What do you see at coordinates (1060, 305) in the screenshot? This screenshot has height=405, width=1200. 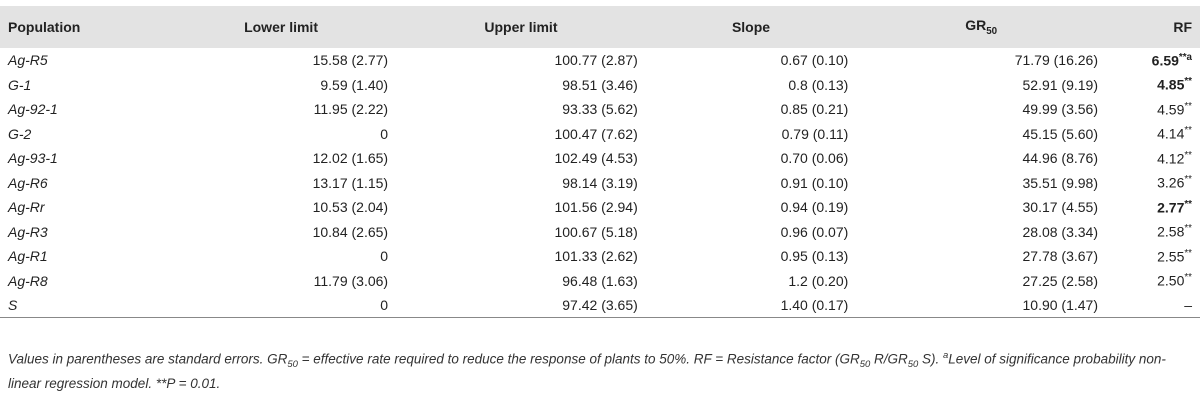 I see `cell-gr50: 10.90 (1.47)` at bounding box center [1060, 305].